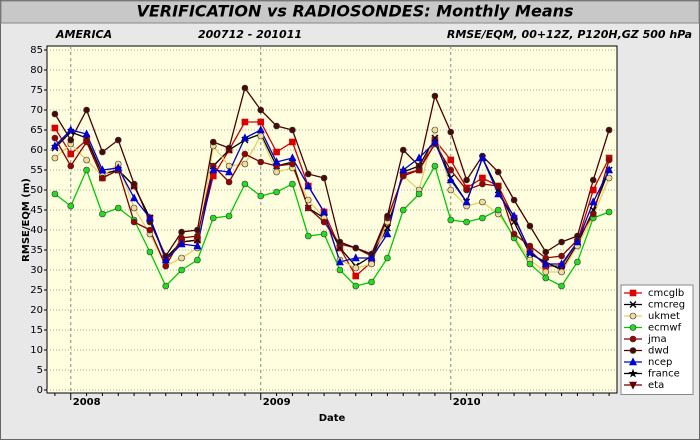 The height and width of the screenshot is (440, 700). What do you see at coordinates (665, 328) in the screenshot?
I see `legend-label: ecmwf` at bounding box center [665, 328].